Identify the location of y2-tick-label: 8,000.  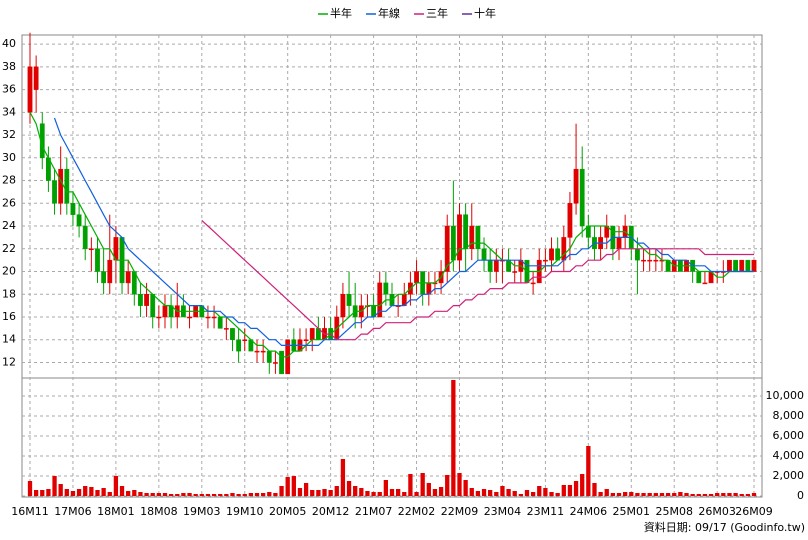
(789, 415).